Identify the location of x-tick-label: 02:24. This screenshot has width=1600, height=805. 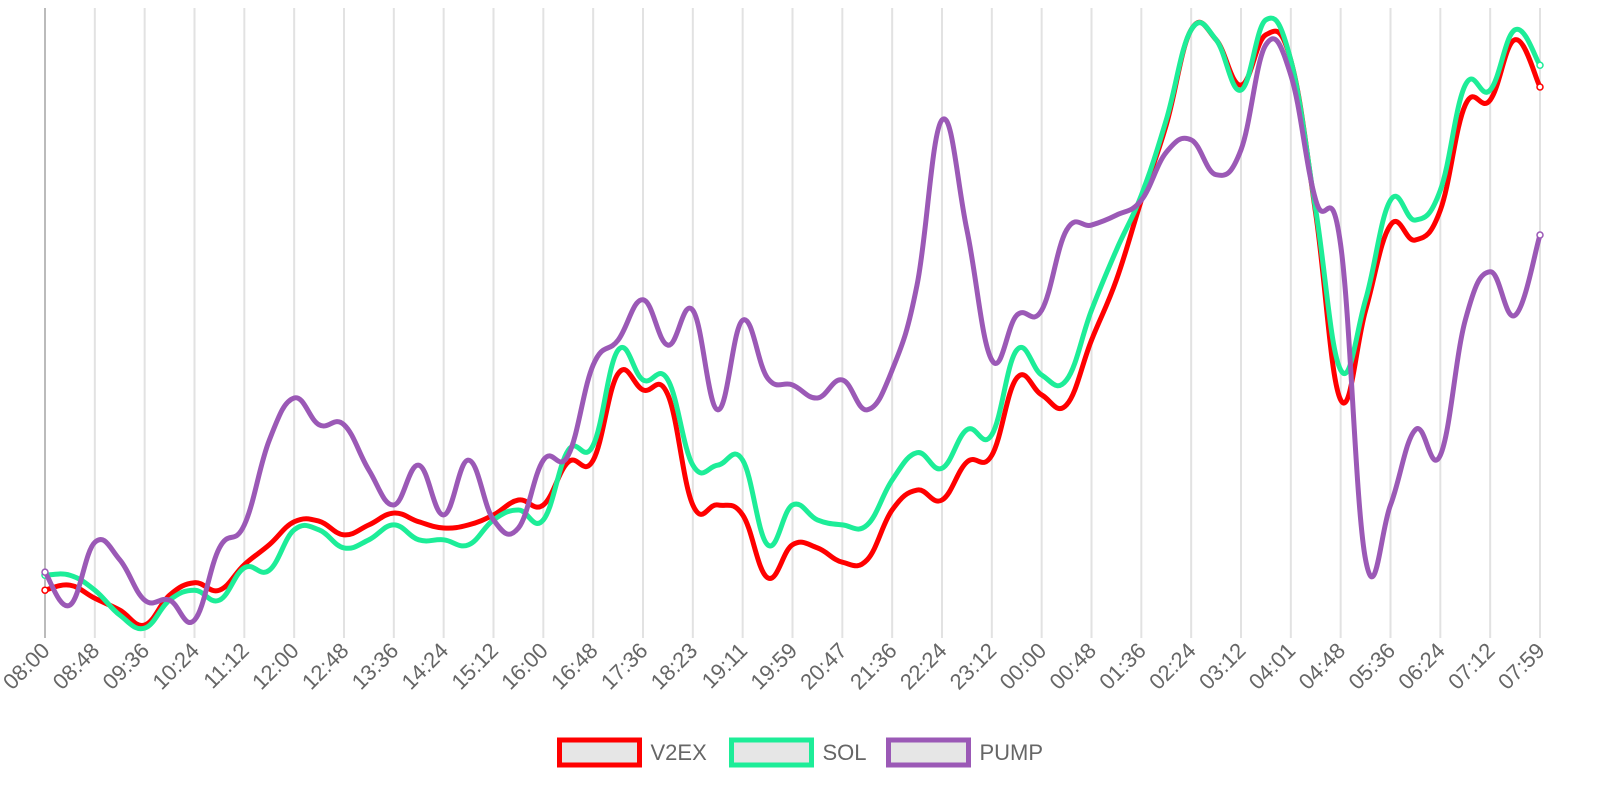
(1172, 666).